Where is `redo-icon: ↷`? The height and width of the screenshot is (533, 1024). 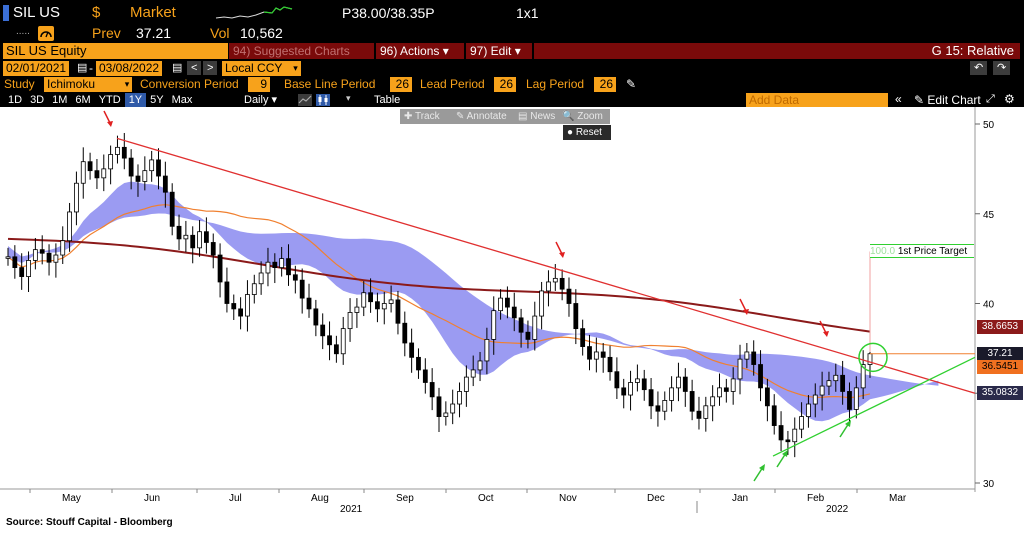 redo-icon: ↷ is located at coordinates (1002, 68).